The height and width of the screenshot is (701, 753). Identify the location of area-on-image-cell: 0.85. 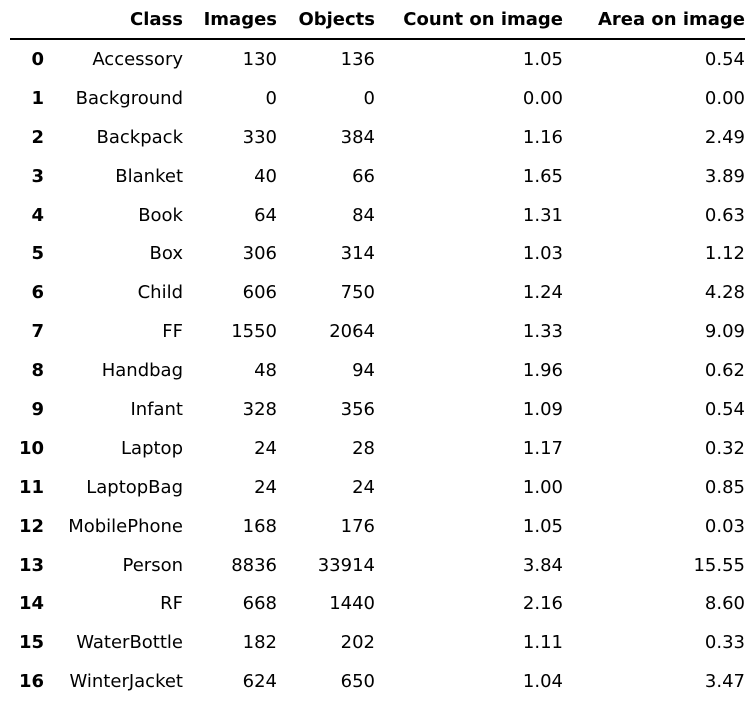
(724, 487).